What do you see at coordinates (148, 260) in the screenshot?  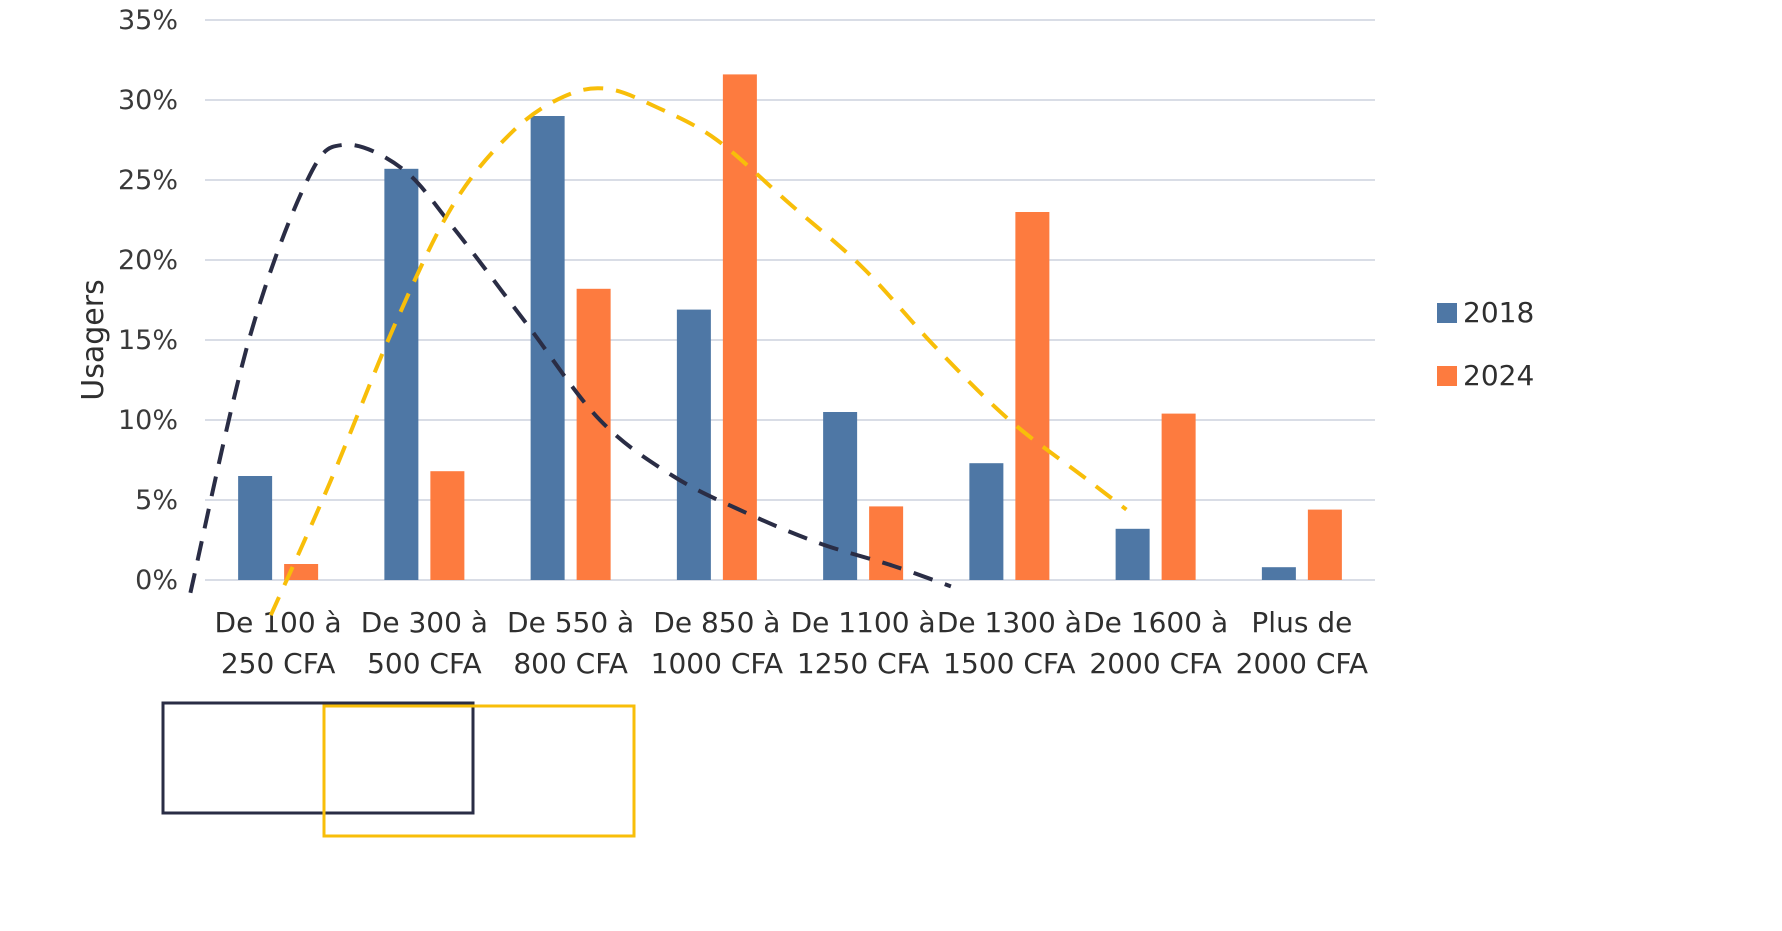 I see `y-tick-label: 20%` at bounding box center [148, 260].